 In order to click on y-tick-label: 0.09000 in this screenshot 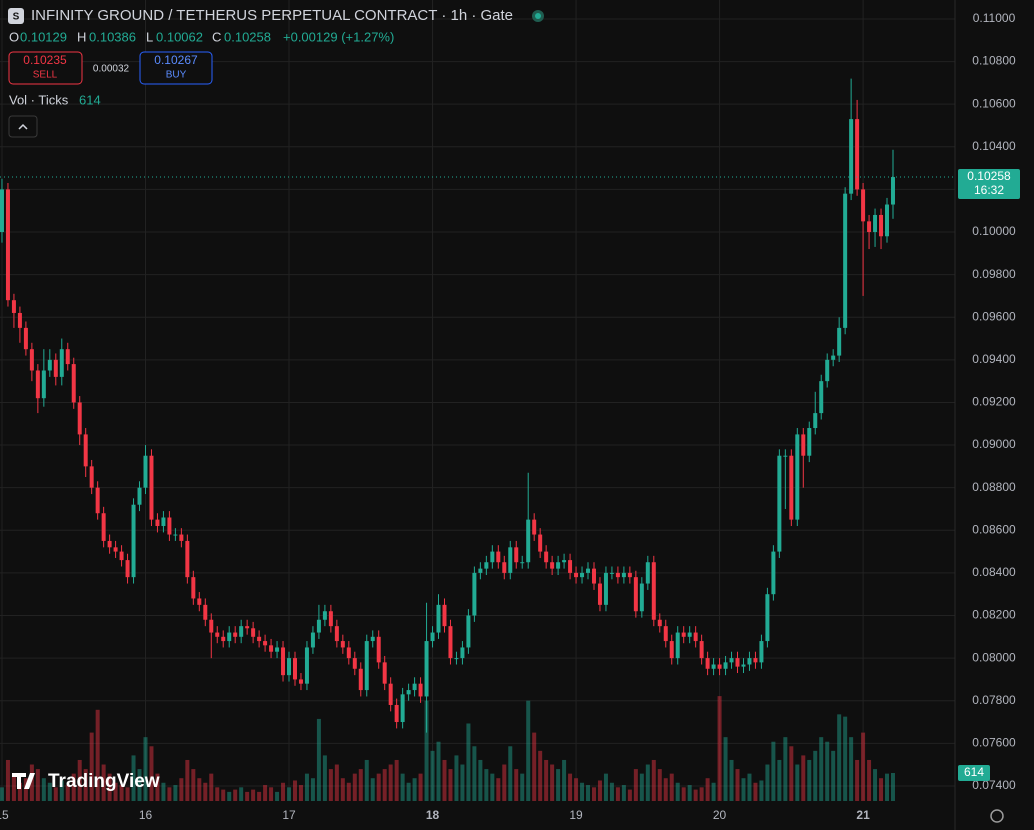, I will do `click(994, 444)`.